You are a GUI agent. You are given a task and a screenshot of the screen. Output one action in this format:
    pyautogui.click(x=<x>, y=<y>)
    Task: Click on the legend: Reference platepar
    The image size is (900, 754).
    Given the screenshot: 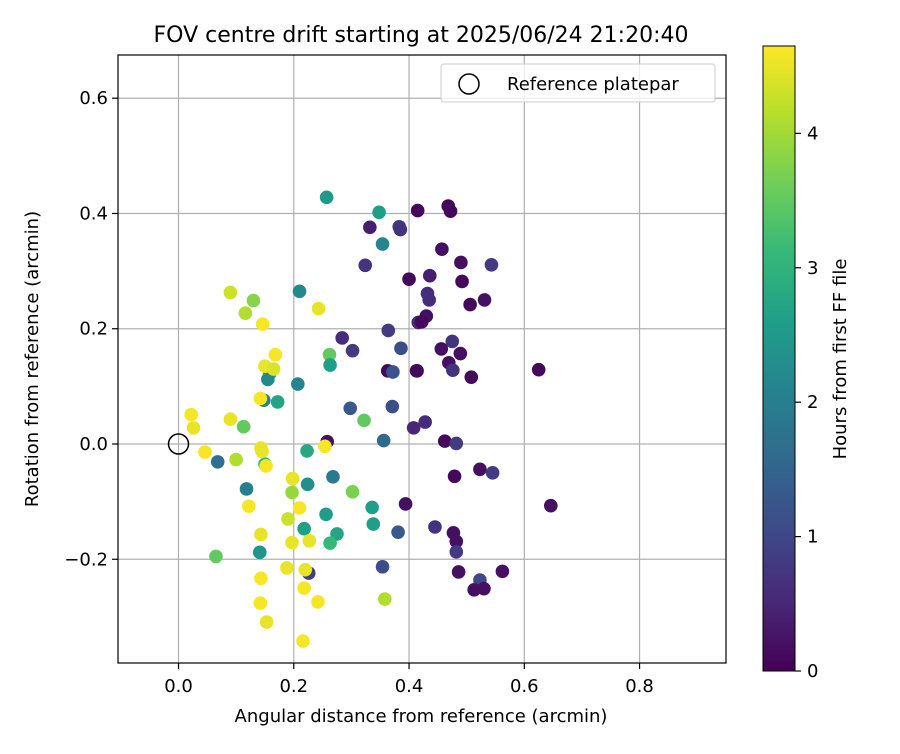 What is the action you would take?
    pyautogui.click(x=578, y=83)
    